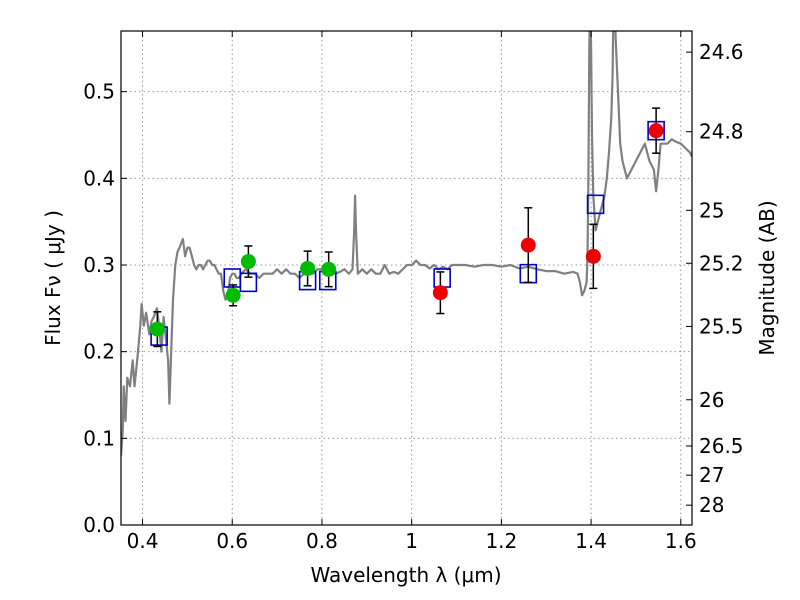 This screenshot has height=600, width=800. What do you see at coordinates (711, 475) in the screenshot?
I see `right-tick-label: 27` at bounding box center [711, 475].